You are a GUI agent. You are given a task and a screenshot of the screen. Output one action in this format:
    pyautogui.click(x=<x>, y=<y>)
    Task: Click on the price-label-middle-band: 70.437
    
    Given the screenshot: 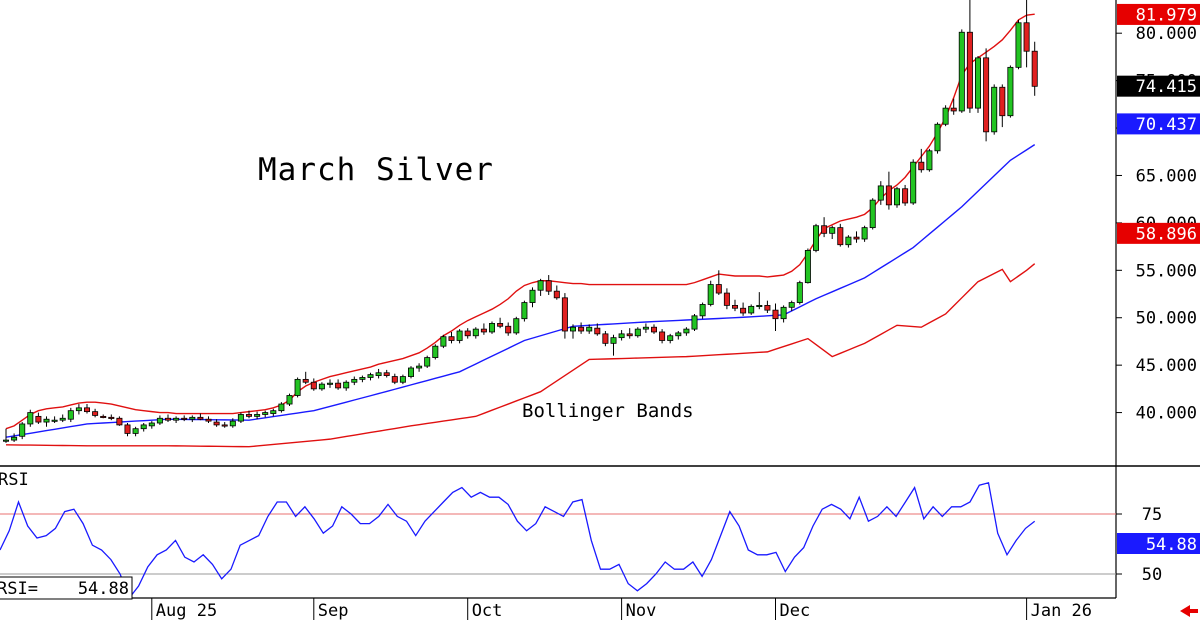 What is the action you would take?
    pyautogui.click(x=1158, y=124)
    